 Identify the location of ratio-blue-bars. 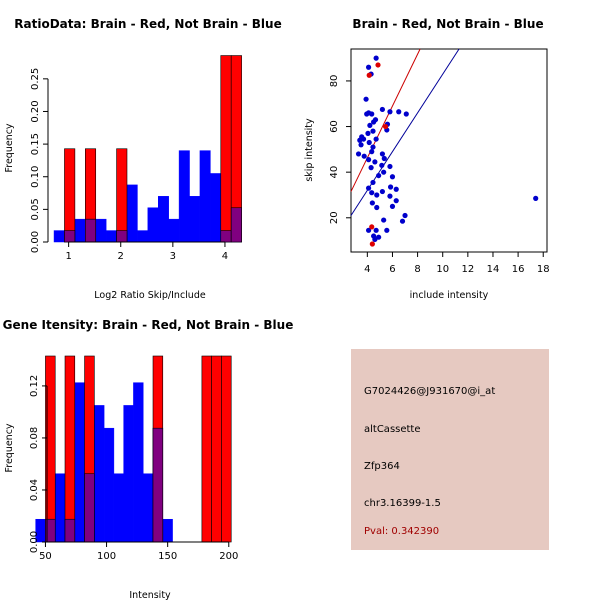
(147, 196).